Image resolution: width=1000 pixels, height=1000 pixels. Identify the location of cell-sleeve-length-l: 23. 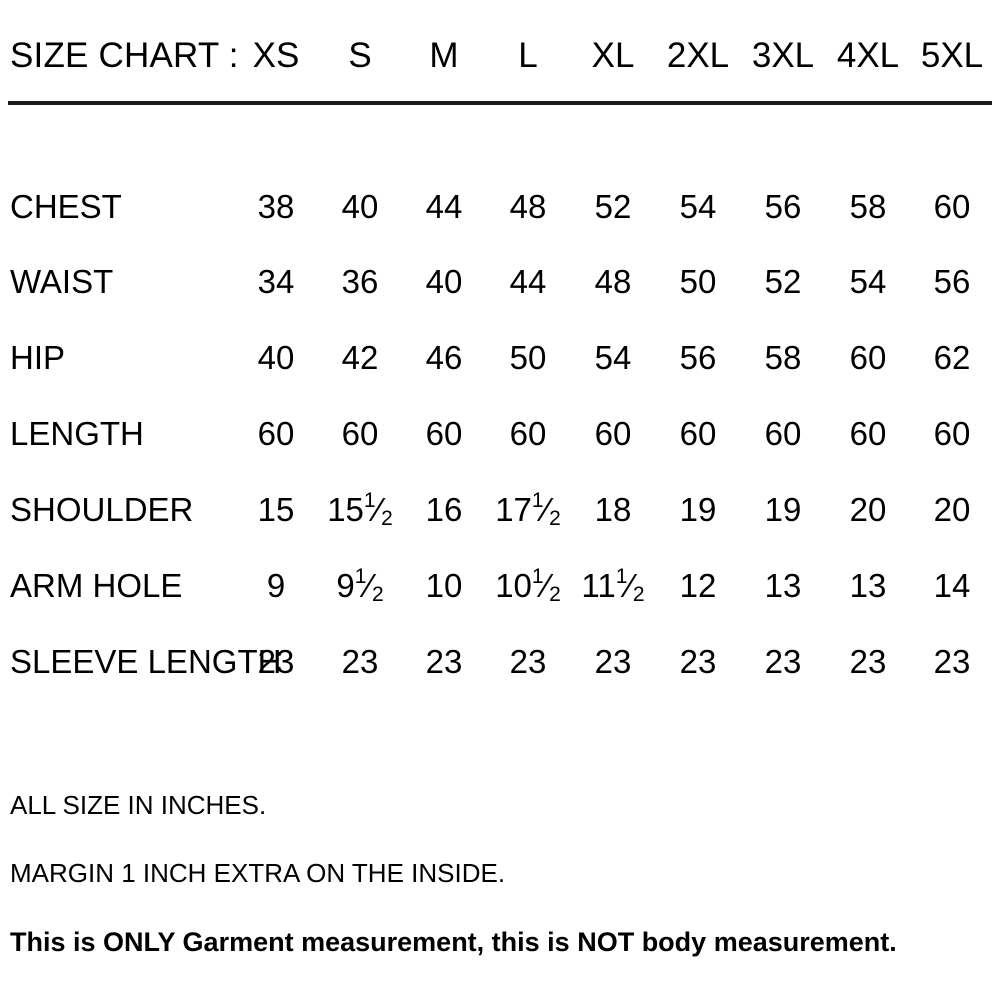
(528, 661).